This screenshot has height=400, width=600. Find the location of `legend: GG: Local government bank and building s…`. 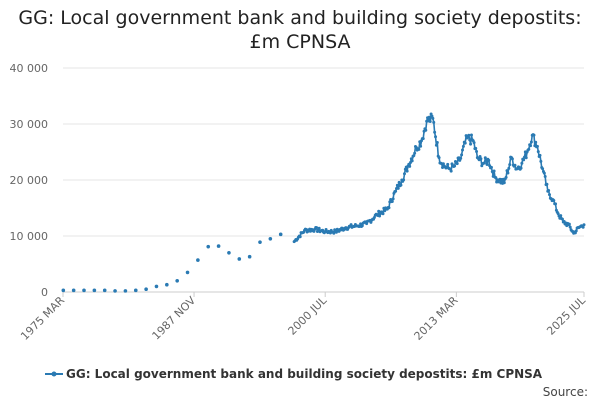

legend: GG: Local government bank and building s… is located at coordinates (294, 374).